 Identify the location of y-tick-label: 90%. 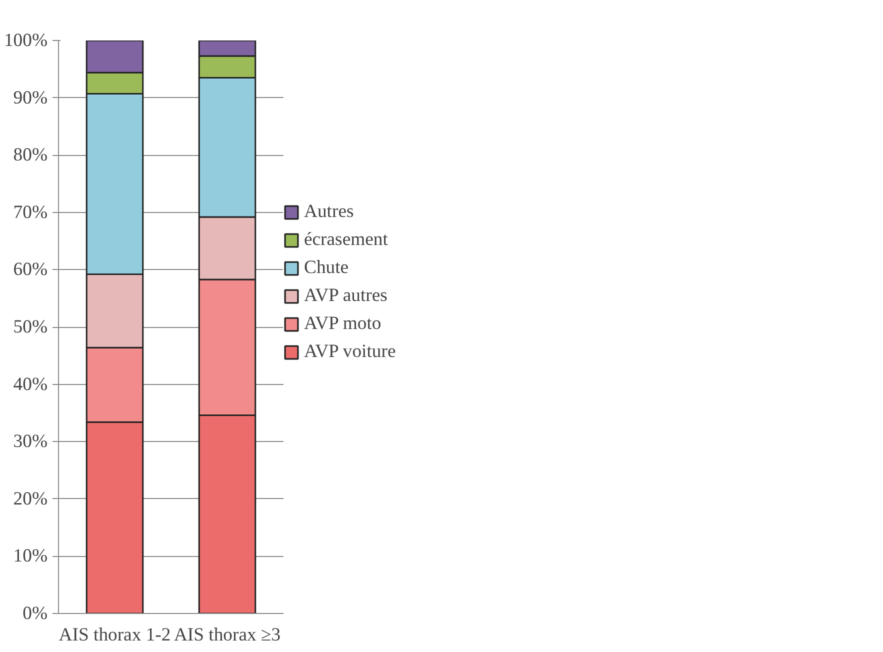
(30, 97).